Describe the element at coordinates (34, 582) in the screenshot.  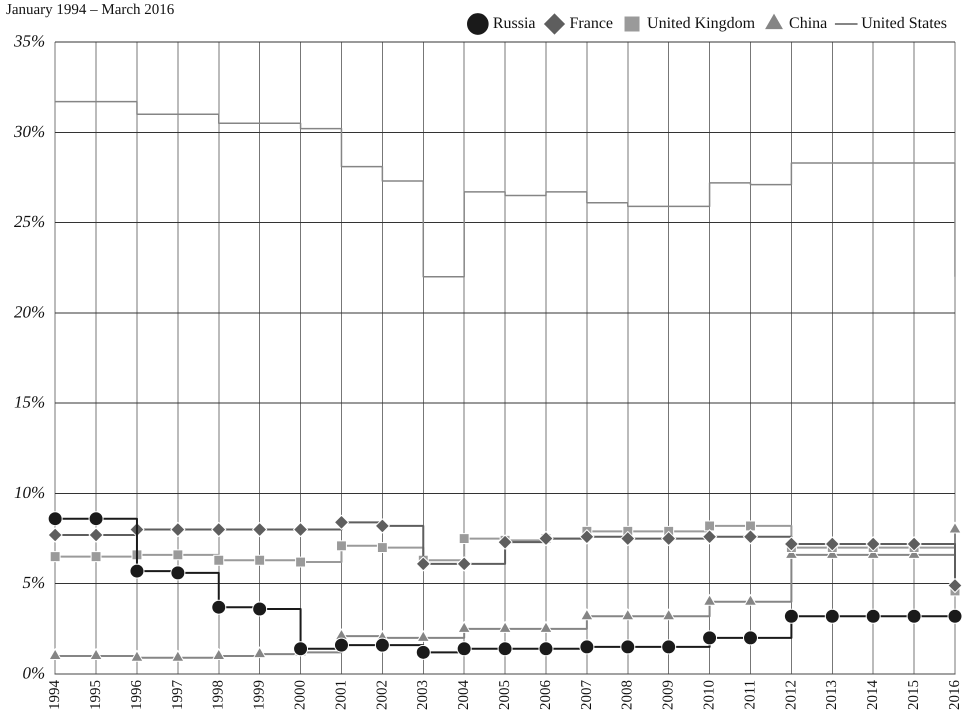
I see `y-tick-label: 5%` at that location.